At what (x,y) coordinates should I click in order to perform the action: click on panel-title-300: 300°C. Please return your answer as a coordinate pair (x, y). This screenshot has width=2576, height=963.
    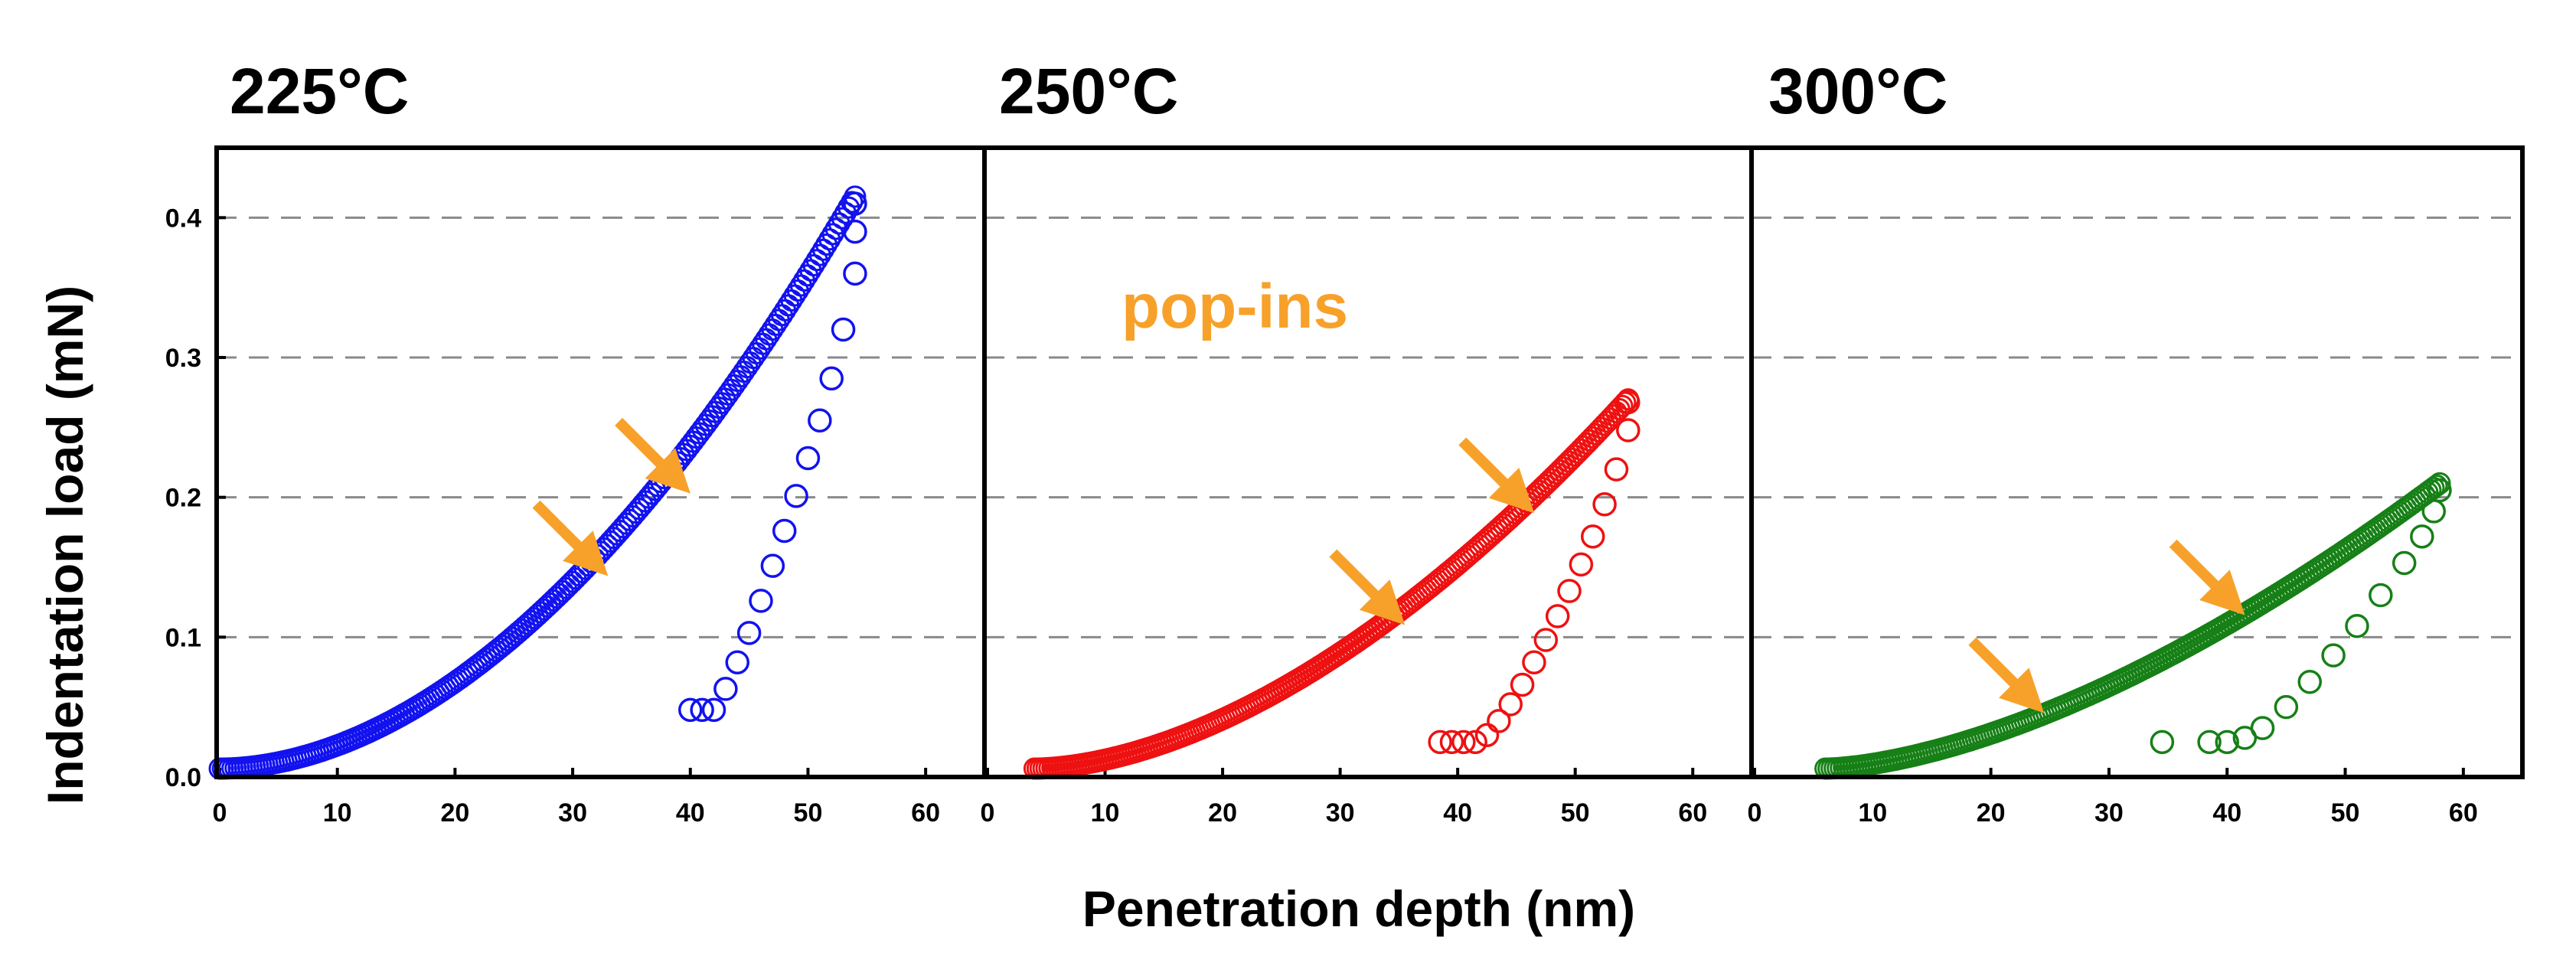
    Looking at the image, I should click on (1858, 91).